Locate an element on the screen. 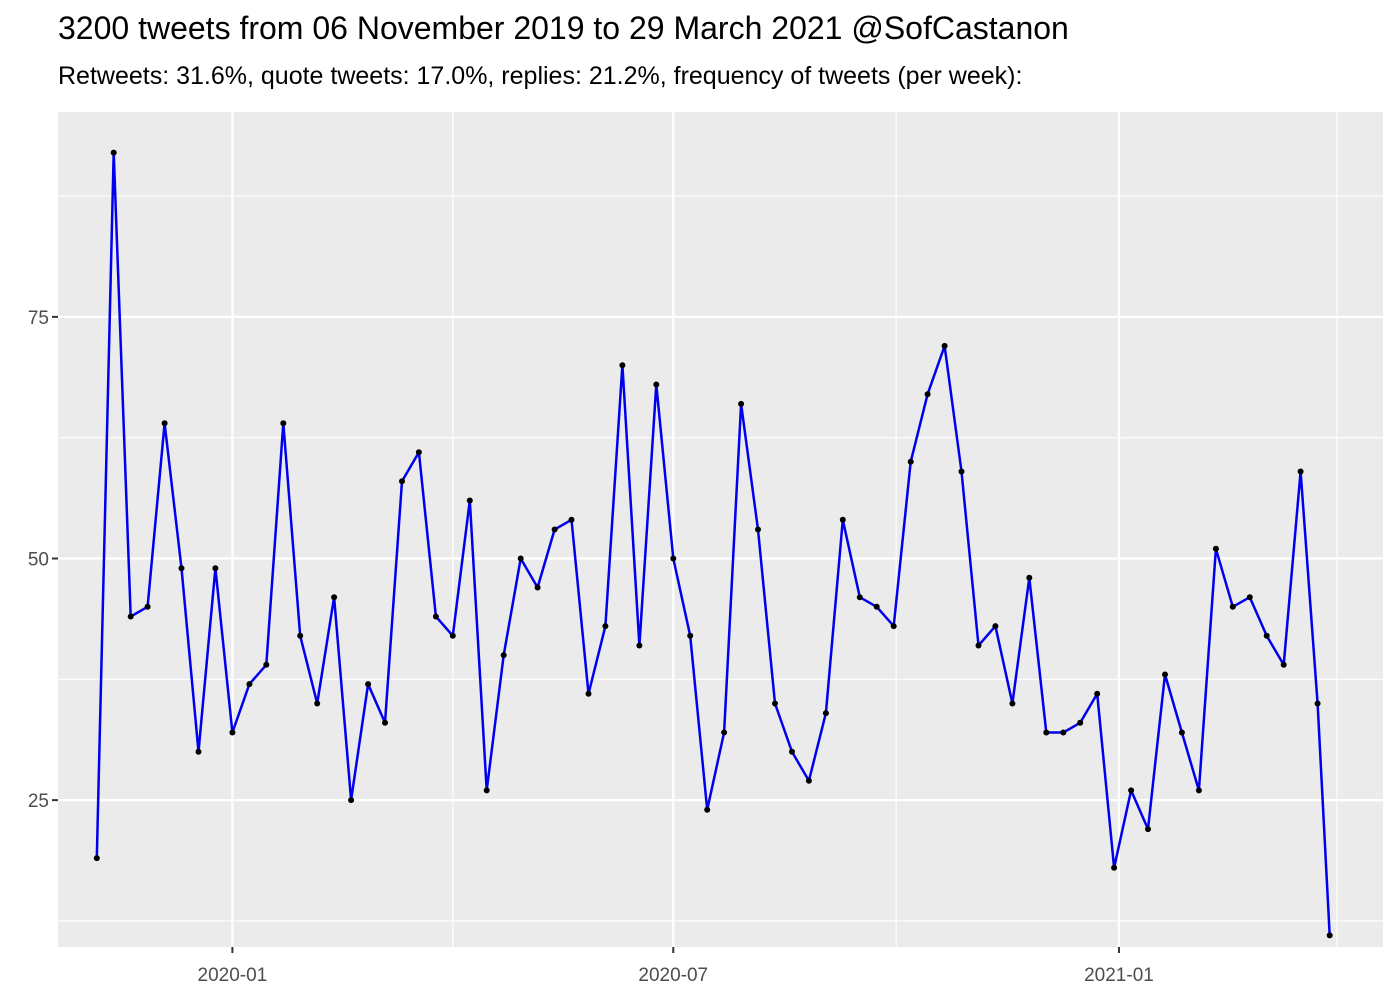 The width and height of the screenshot is (1400, 1000). x-axis: 2020-01 2020-07 2021-01 is located at coordinates (676, 966).